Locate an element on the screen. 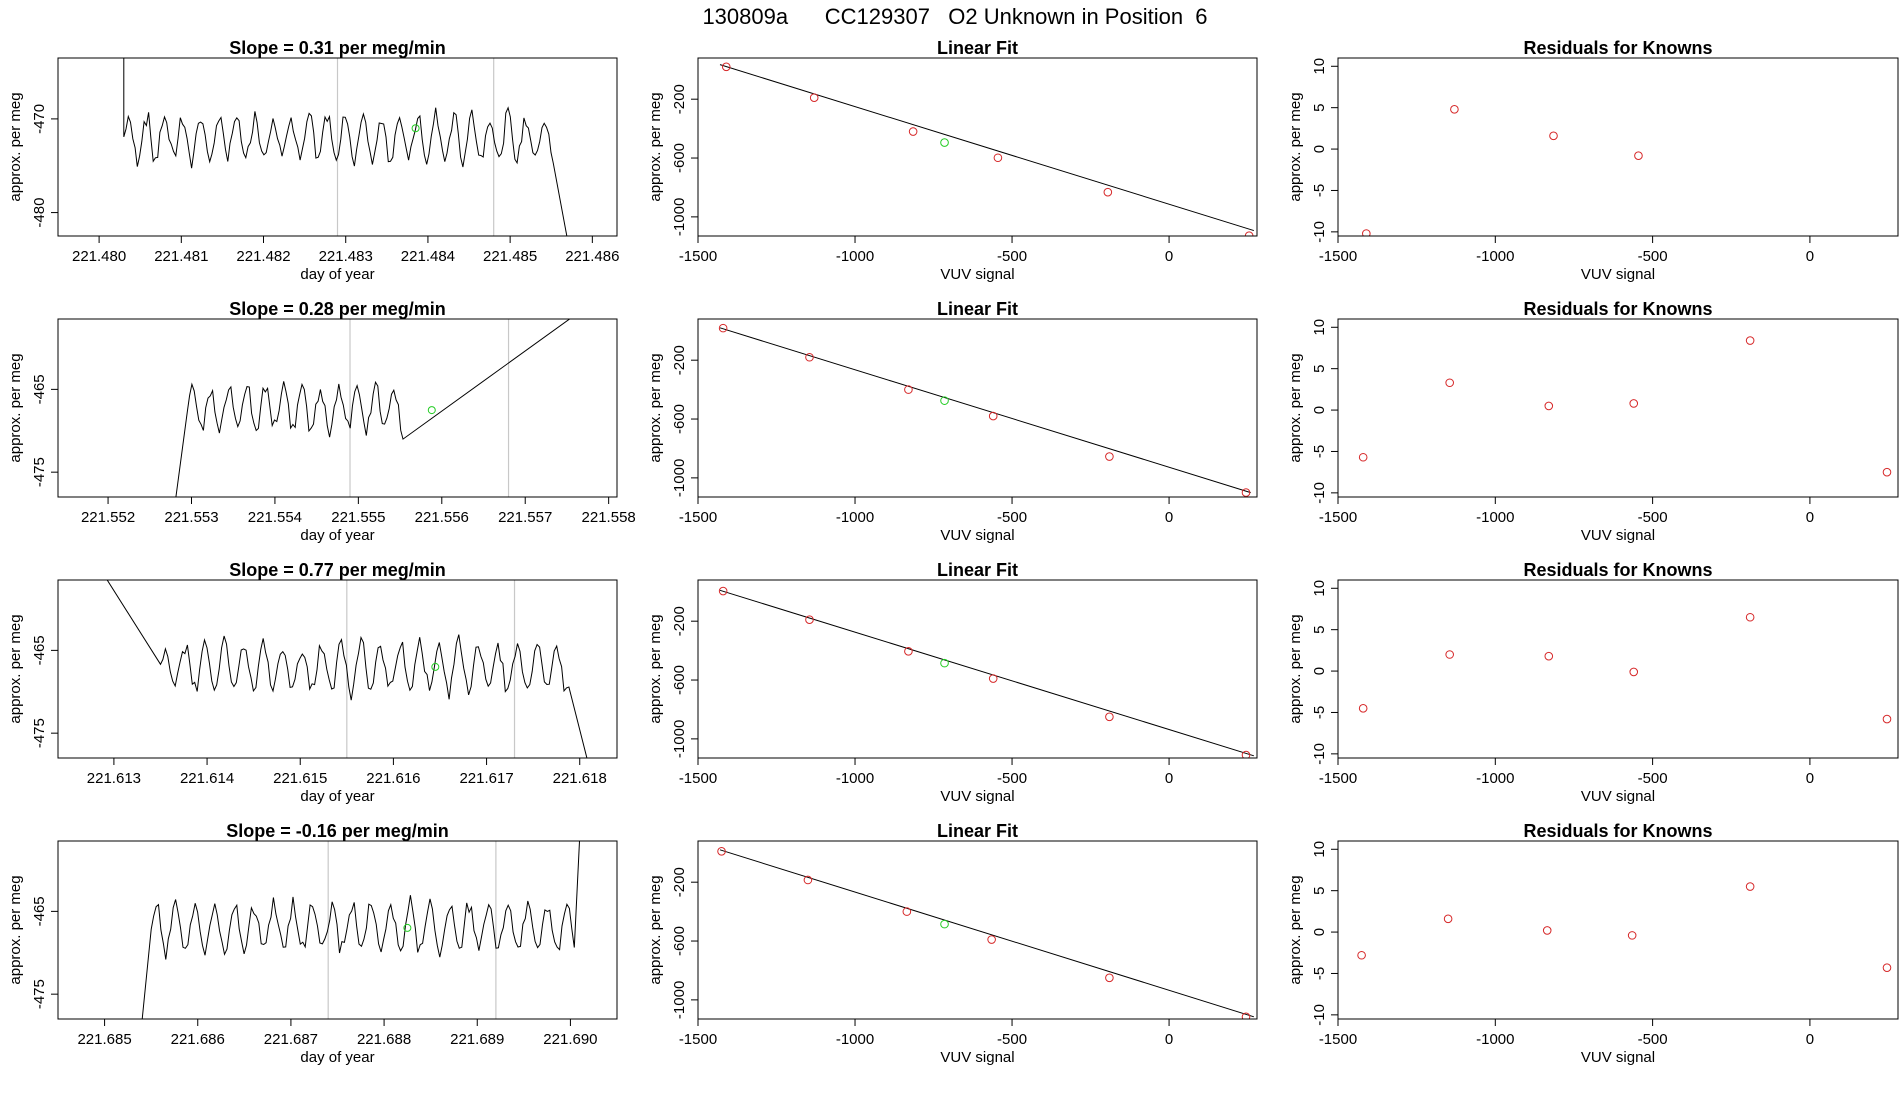 The height and width of the screenshot is (1100, 1900). x-tick-label: 221.485 is located at coordinates (510, 256).